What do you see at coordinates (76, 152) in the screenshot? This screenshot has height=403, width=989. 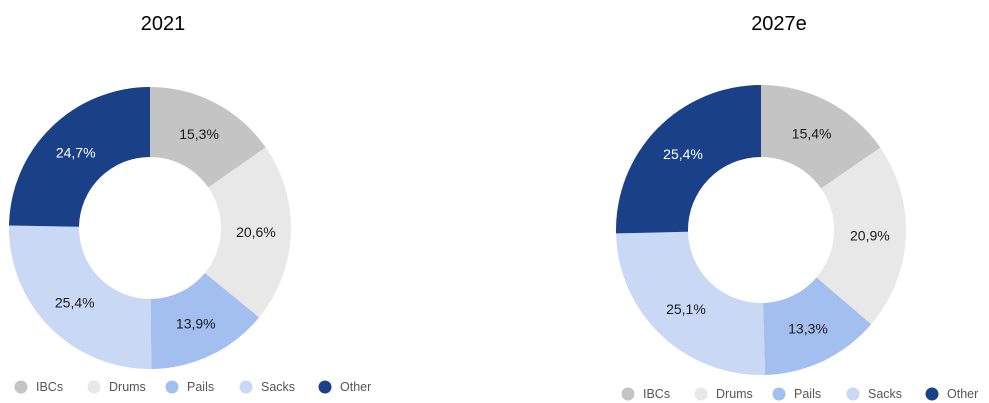 I see `slice-label-other: 24,7%` at bounding box center [76, 152].